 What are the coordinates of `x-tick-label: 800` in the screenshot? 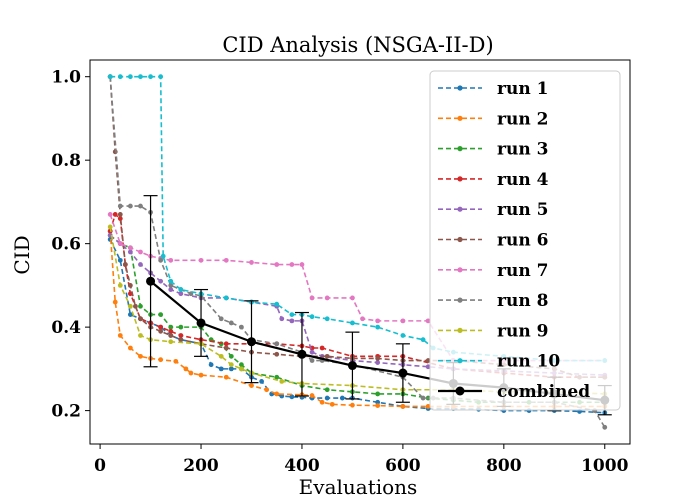 It's located at (504, 466).